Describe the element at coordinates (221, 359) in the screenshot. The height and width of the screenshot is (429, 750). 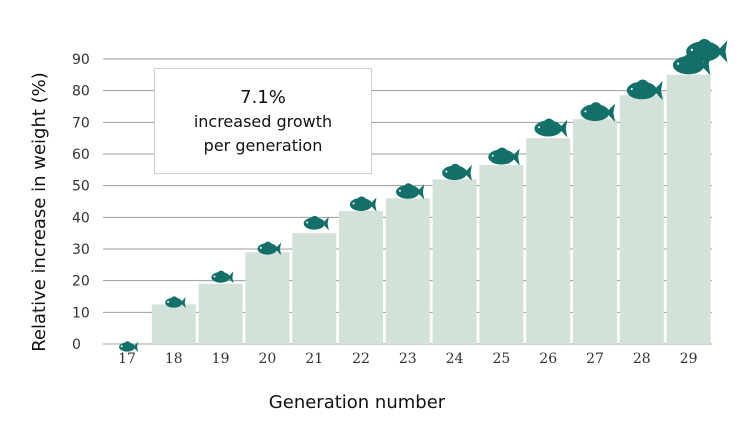
I see `x-tick-label: 19` at that location.